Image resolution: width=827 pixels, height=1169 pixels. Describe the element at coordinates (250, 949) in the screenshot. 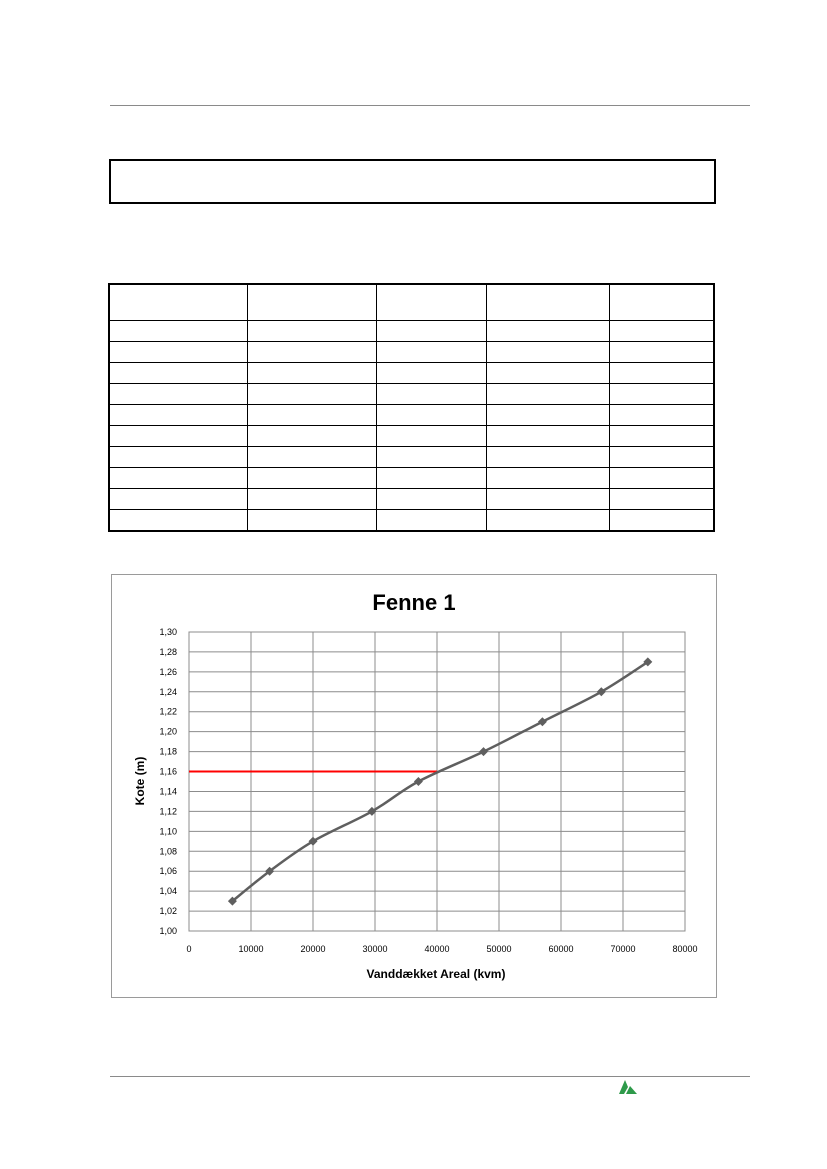

I see `x-tick-label: 10000` at that location.